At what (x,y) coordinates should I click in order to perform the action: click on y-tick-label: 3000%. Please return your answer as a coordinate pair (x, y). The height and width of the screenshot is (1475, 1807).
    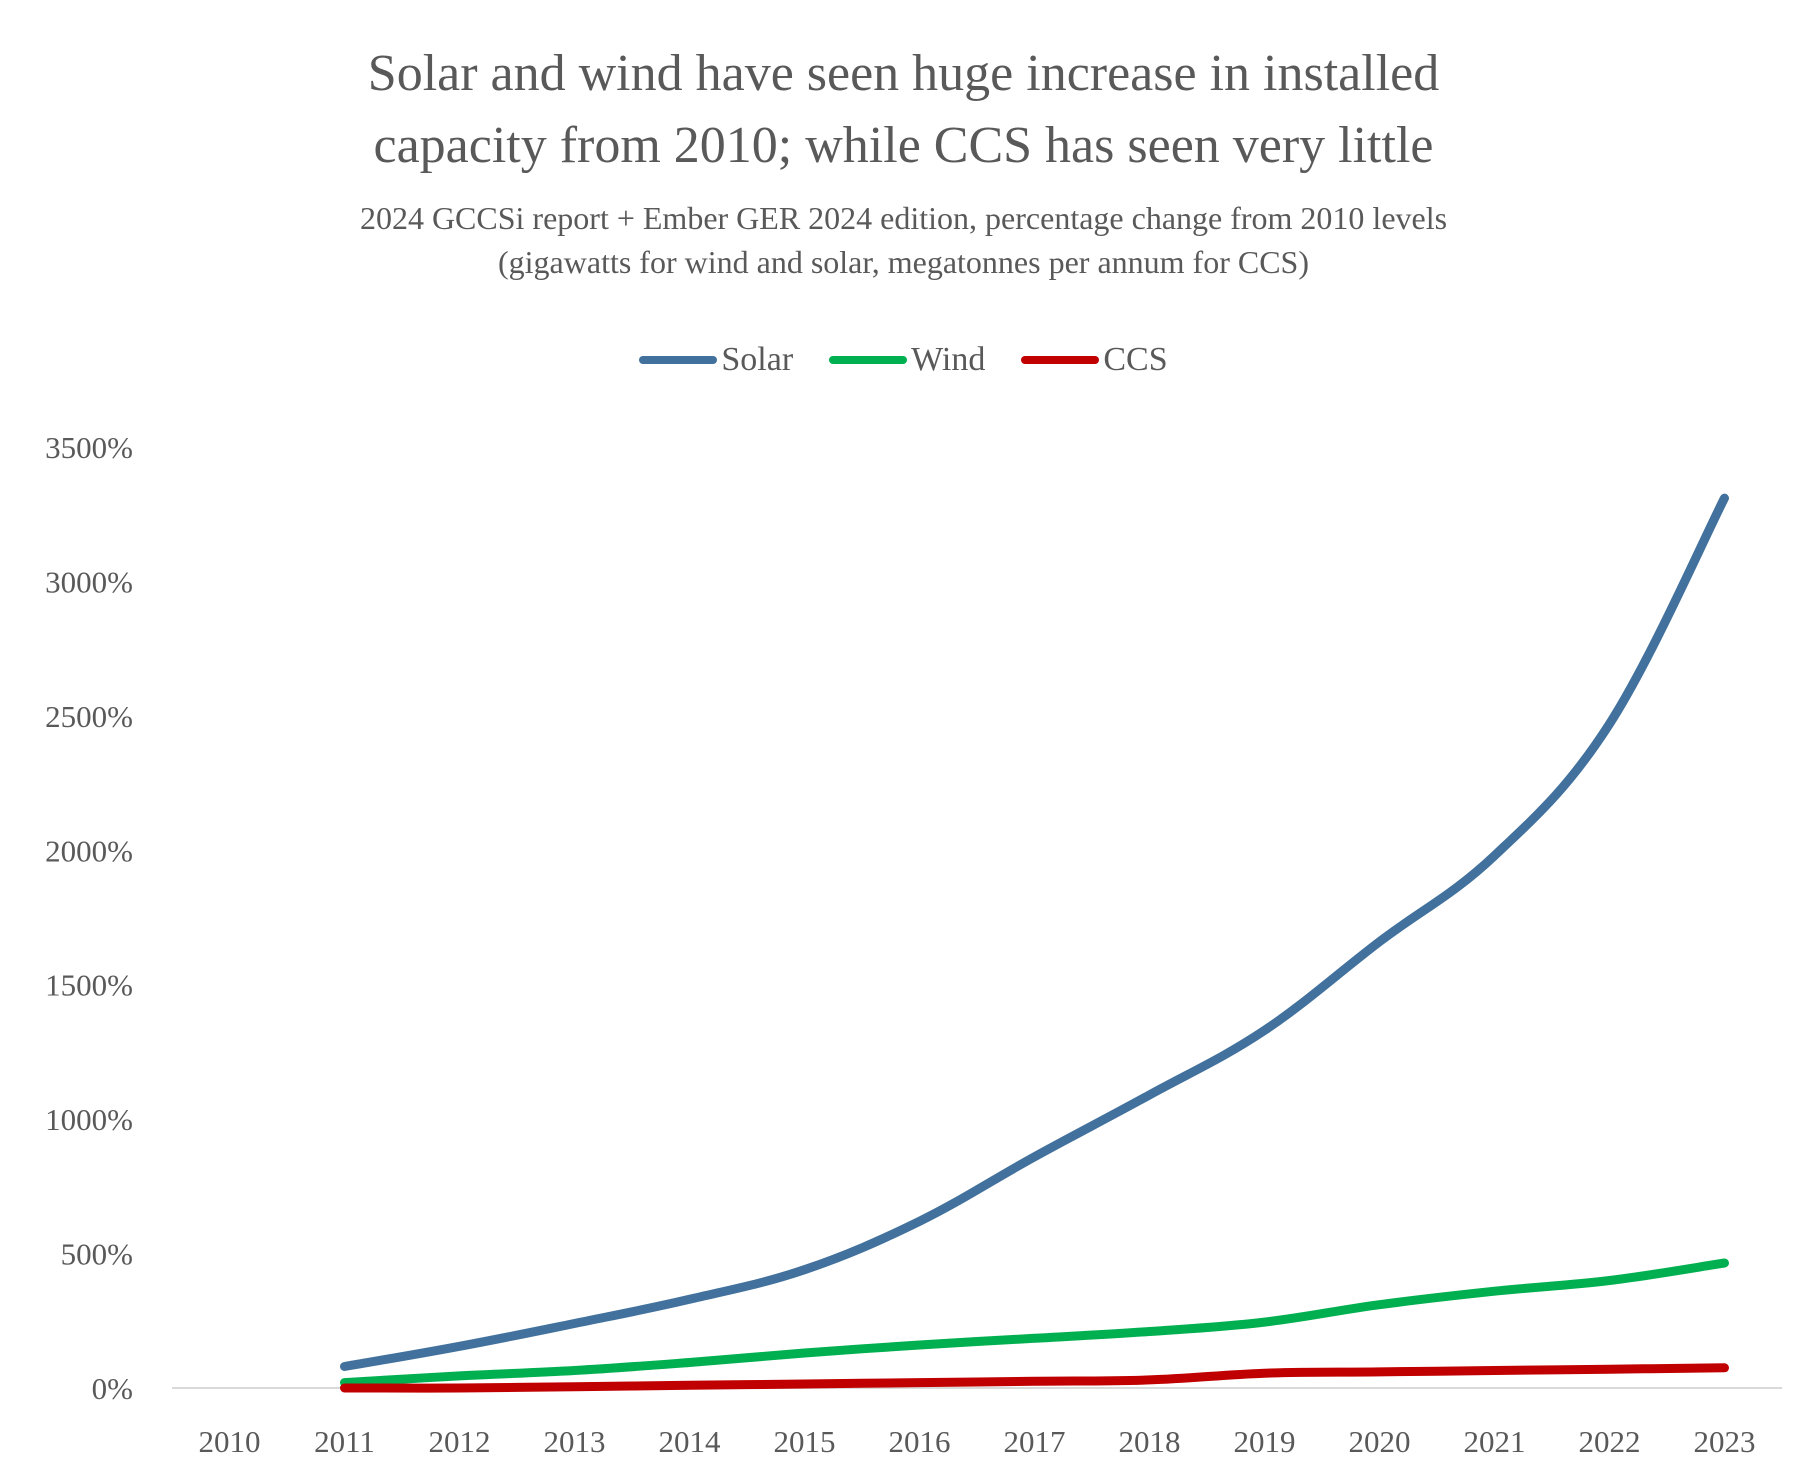
    Looking at the image, I should click on (89, 581).